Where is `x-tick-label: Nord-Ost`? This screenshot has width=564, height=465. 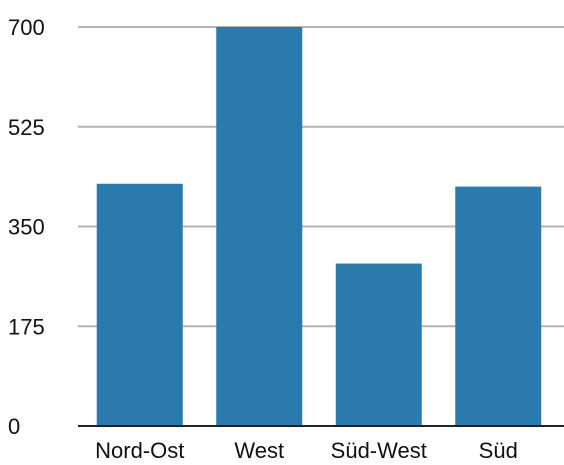 x-tick-label: Nord-Ost is located at coordinates (139, 450).